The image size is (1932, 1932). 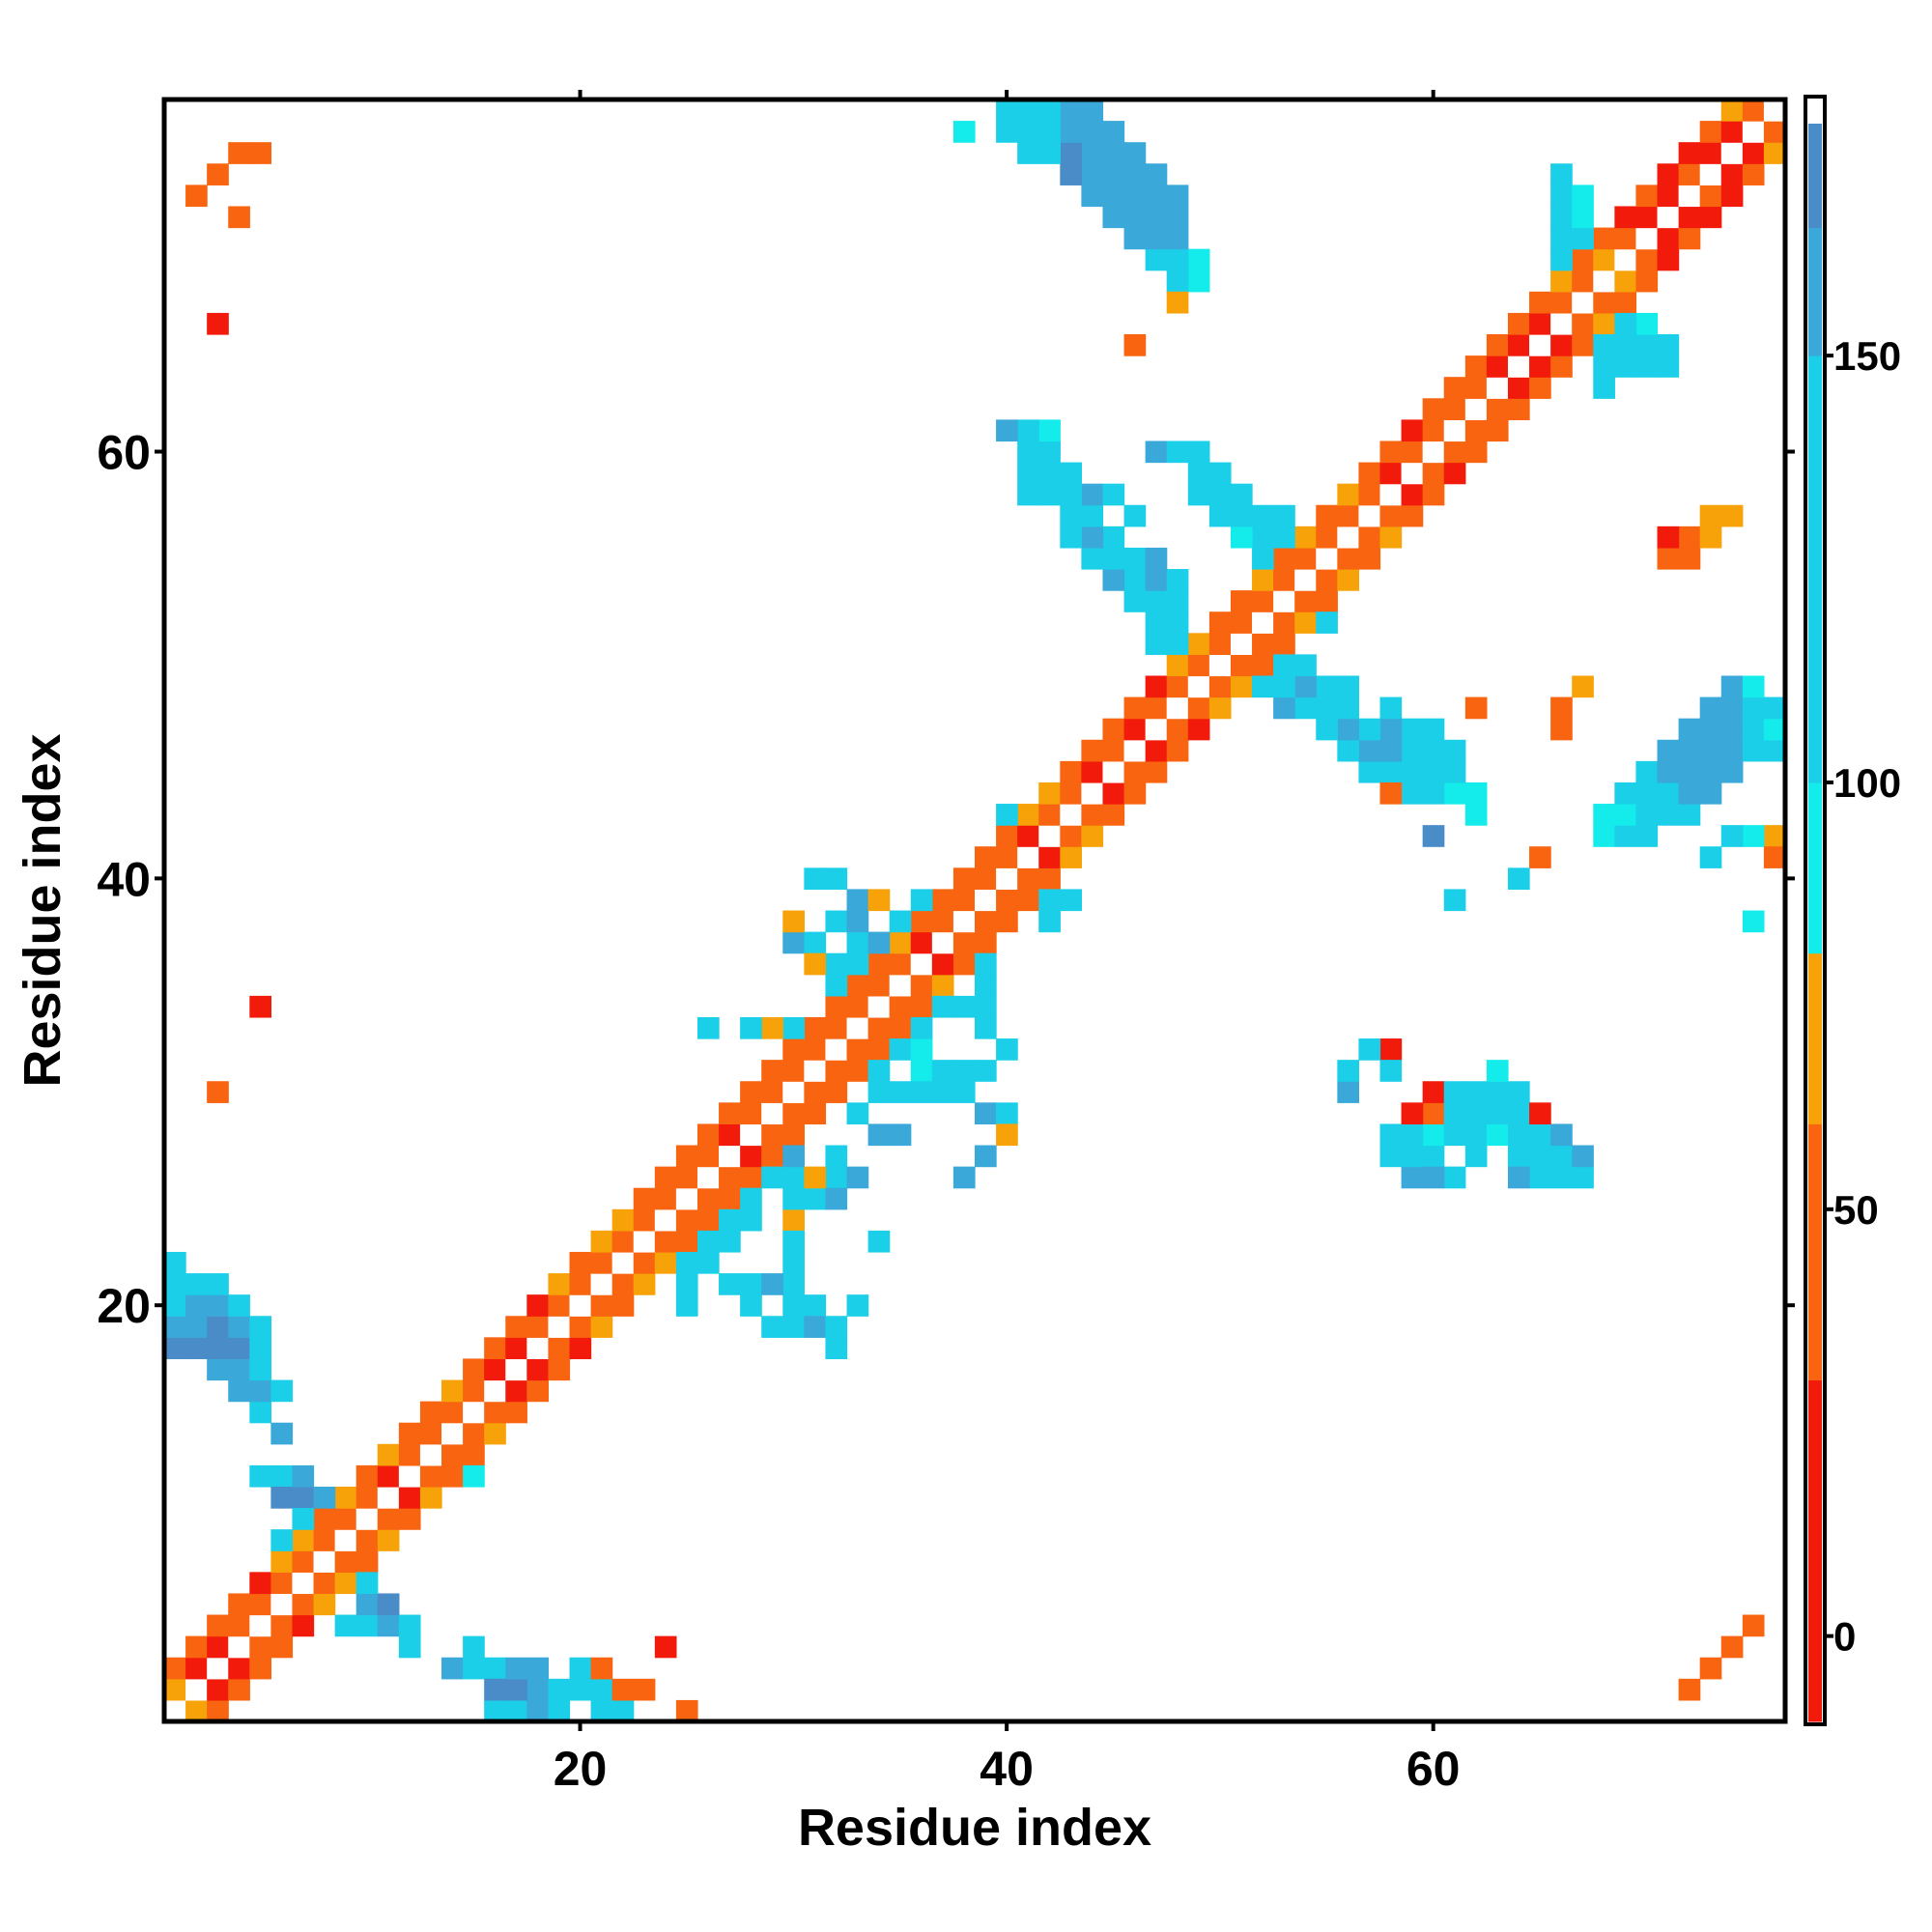 I want to click on x-axis-label: Residue index, so click(x=974, y=1828).